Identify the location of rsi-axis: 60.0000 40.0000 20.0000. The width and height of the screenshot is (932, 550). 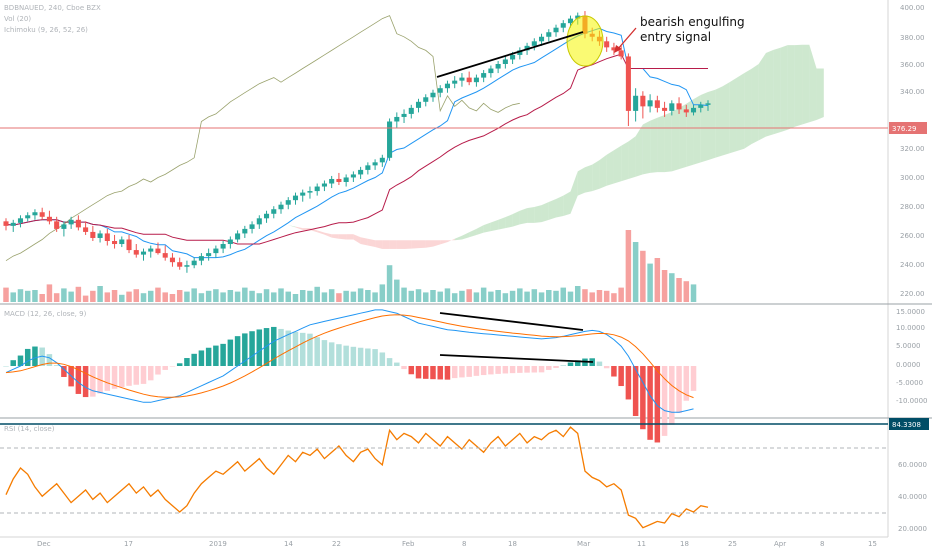
(912, 497).